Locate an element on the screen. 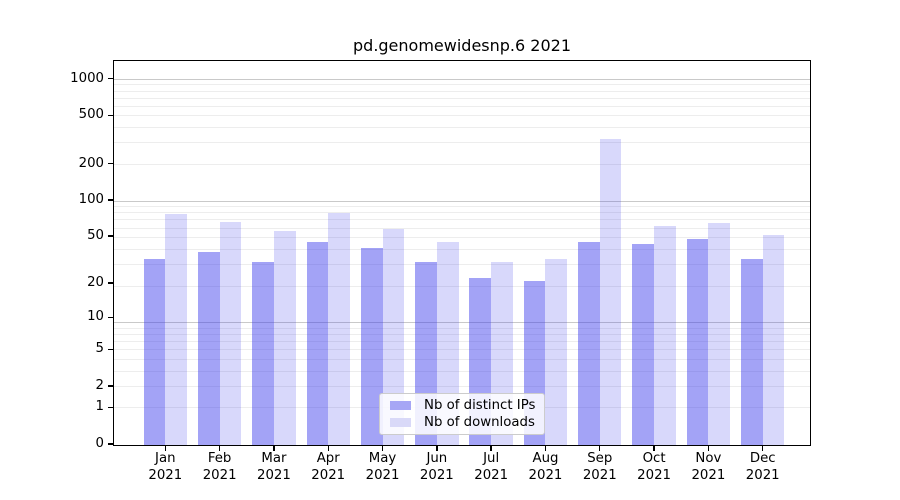  legend-entry-downloads: Nb of downloads is located at coordinates (462, 422).